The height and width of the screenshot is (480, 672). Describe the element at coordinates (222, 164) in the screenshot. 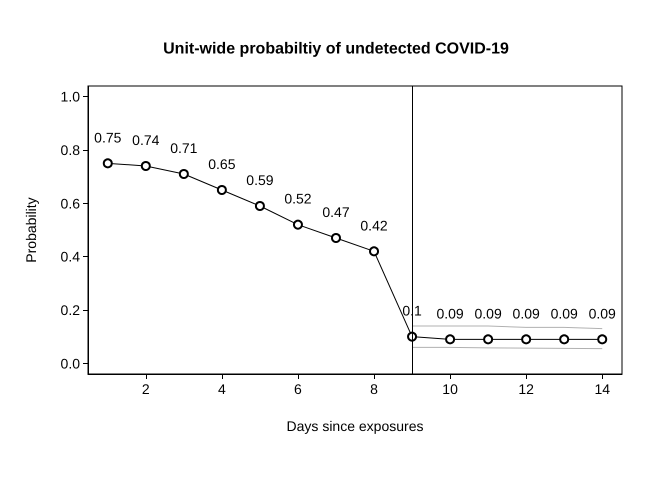

I see `data-label: 0.65` at that location.